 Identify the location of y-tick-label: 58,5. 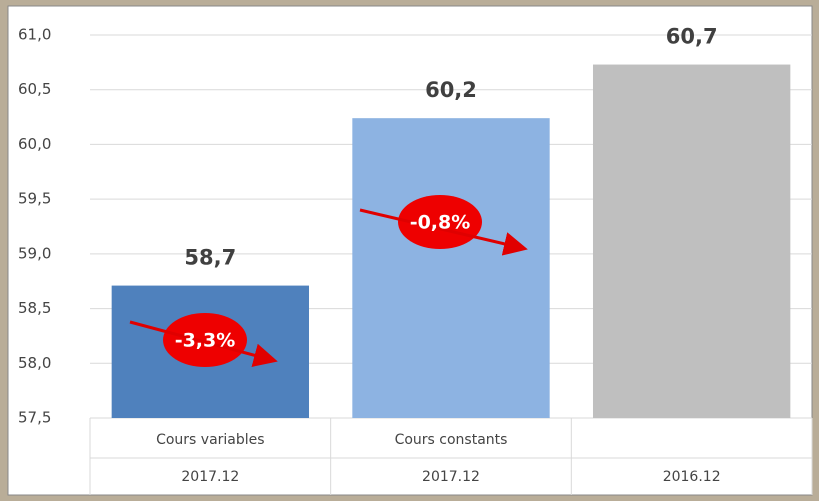
(34, 308).